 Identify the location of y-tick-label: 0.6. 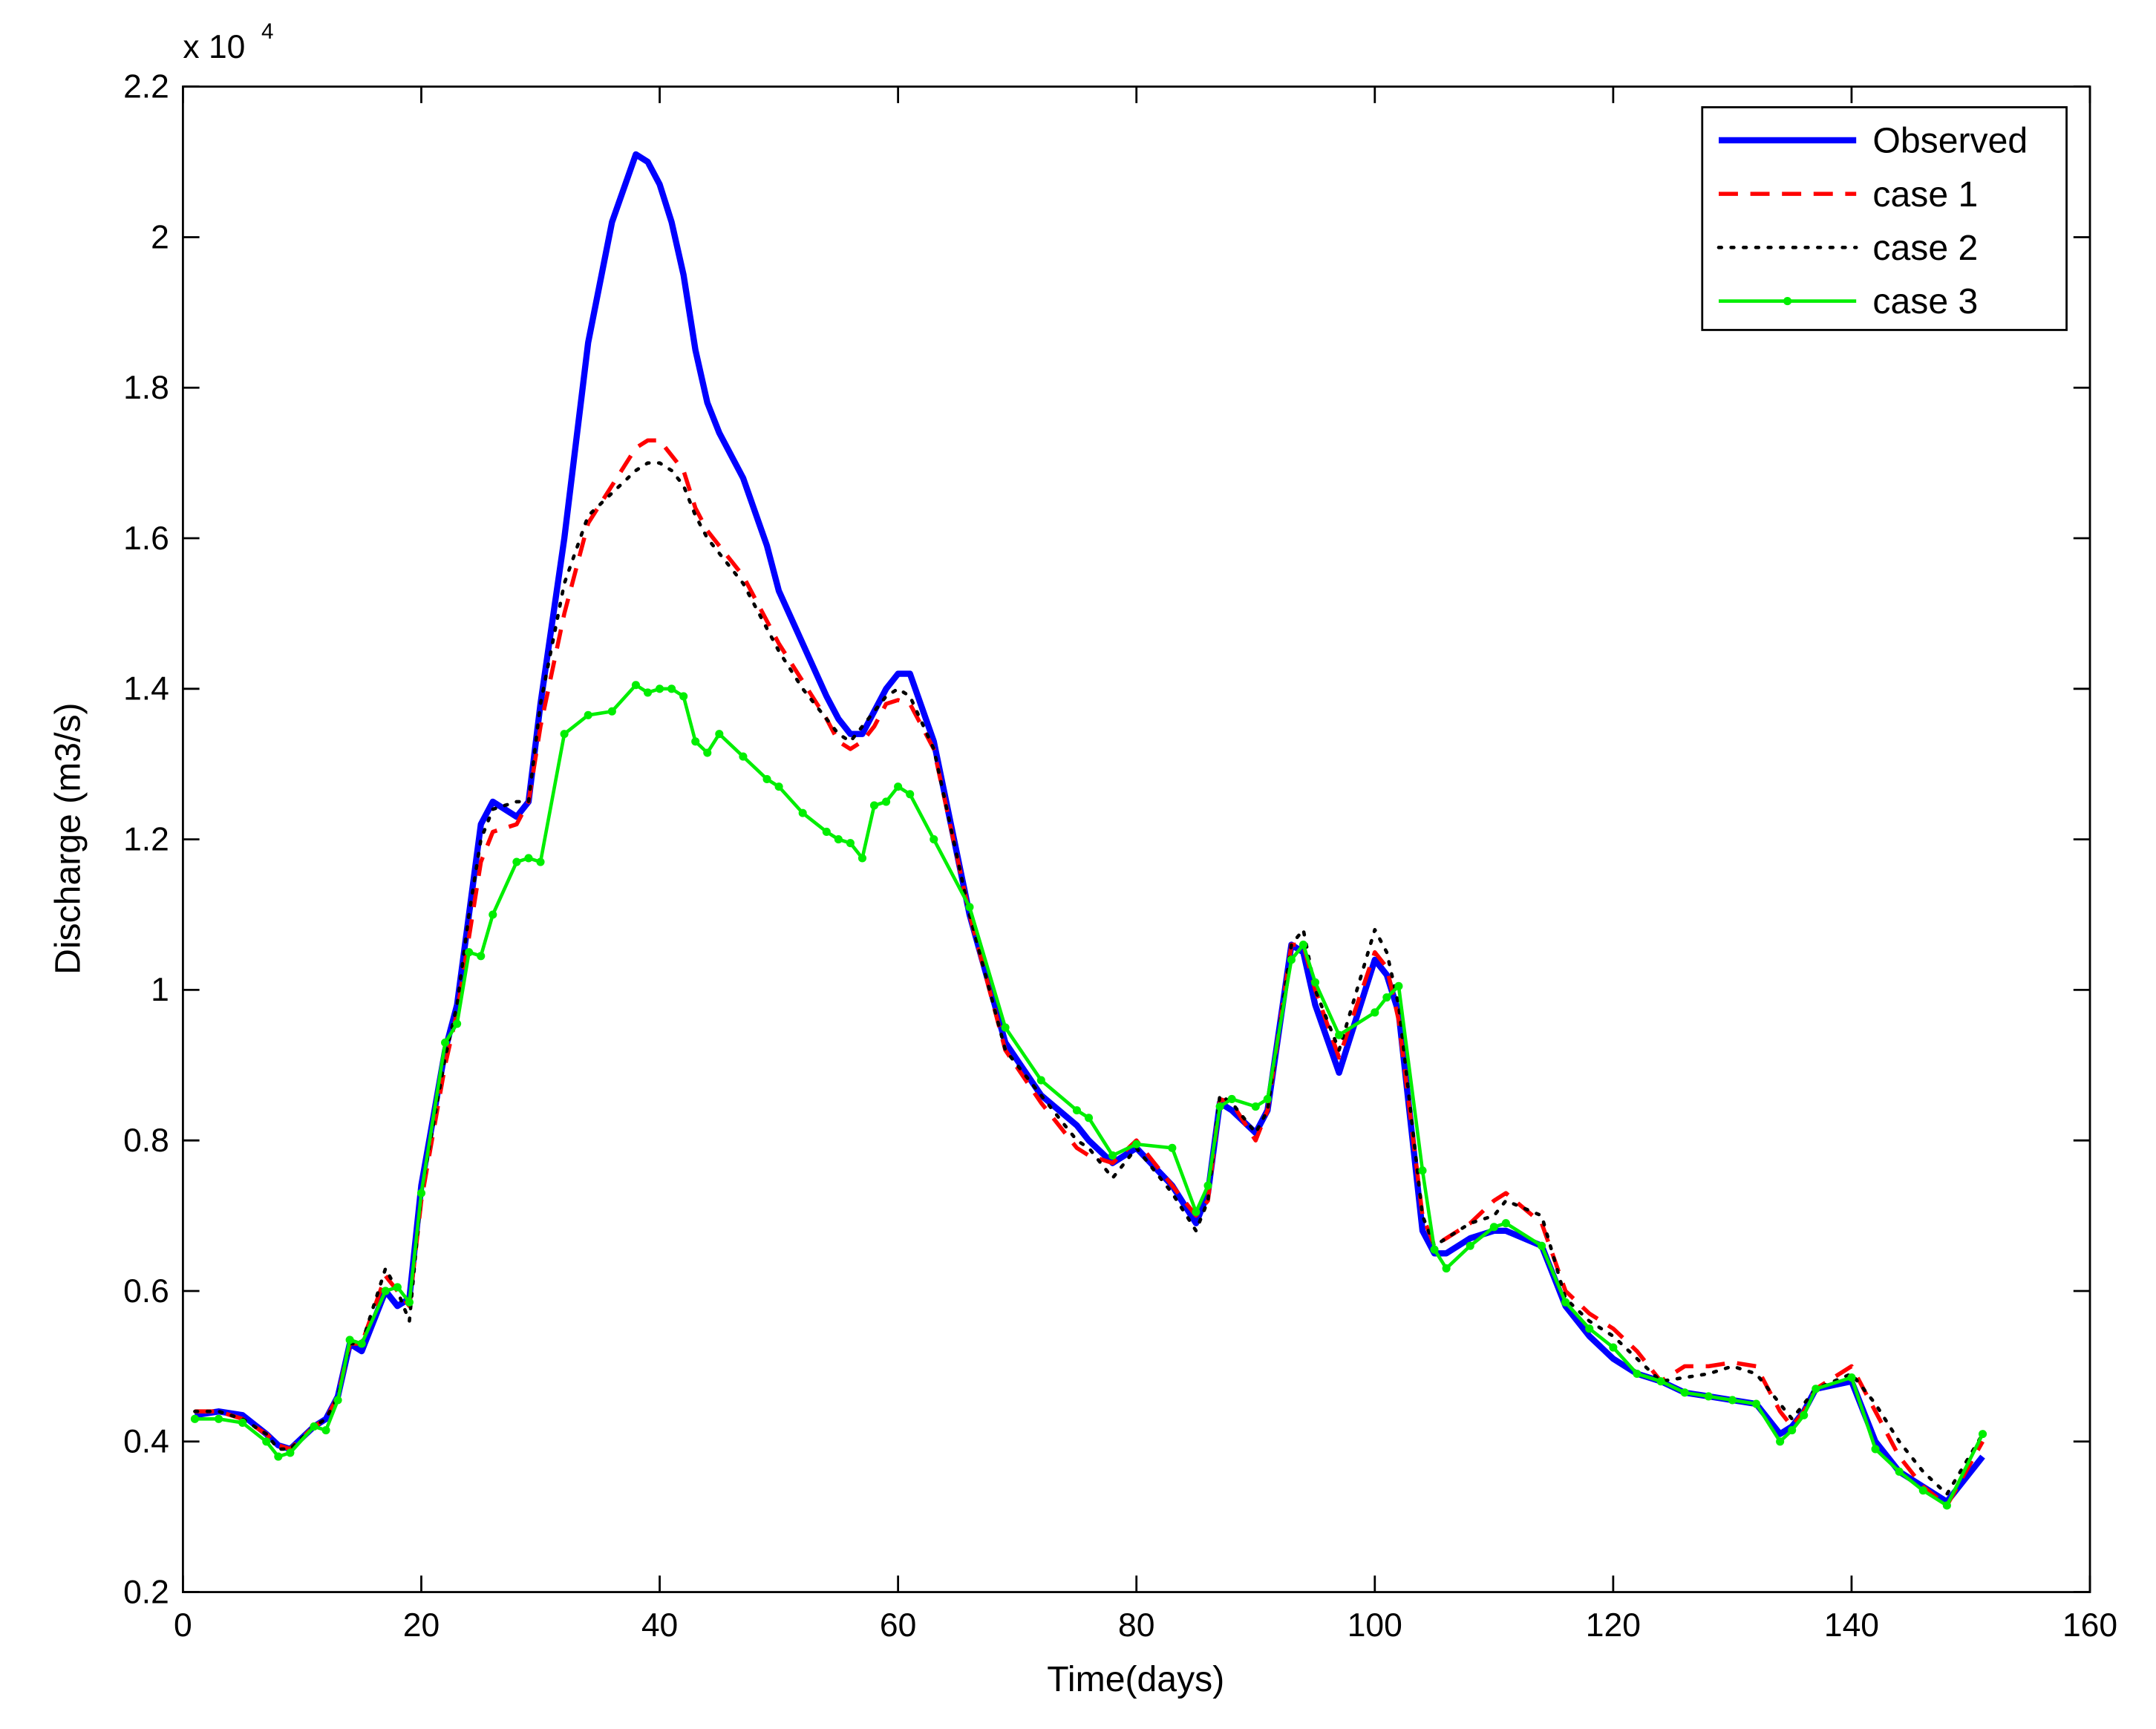
(146, 1291).